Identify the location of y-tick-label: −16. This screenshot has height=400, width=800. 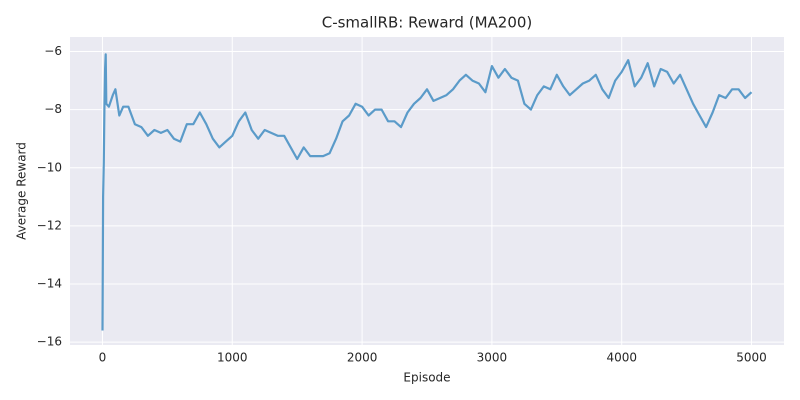
(49, 342).